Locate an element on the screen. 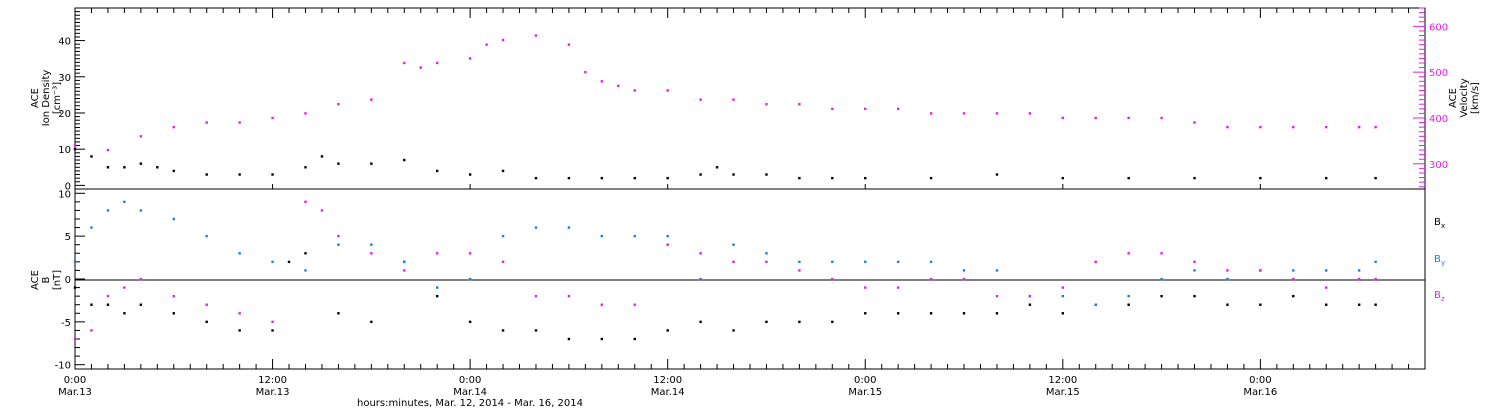 The height and width of the screenshot is (410, 1500). top-left-axis-title-line2: Ion Density is located at coordinates (46, 98).